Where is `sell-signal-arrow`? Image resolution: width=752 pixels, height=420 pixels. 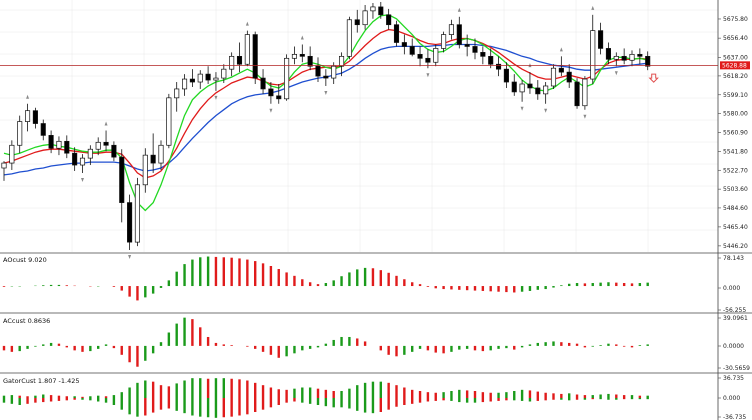
sell-signal-arrow is located at coordinates (653, 78).